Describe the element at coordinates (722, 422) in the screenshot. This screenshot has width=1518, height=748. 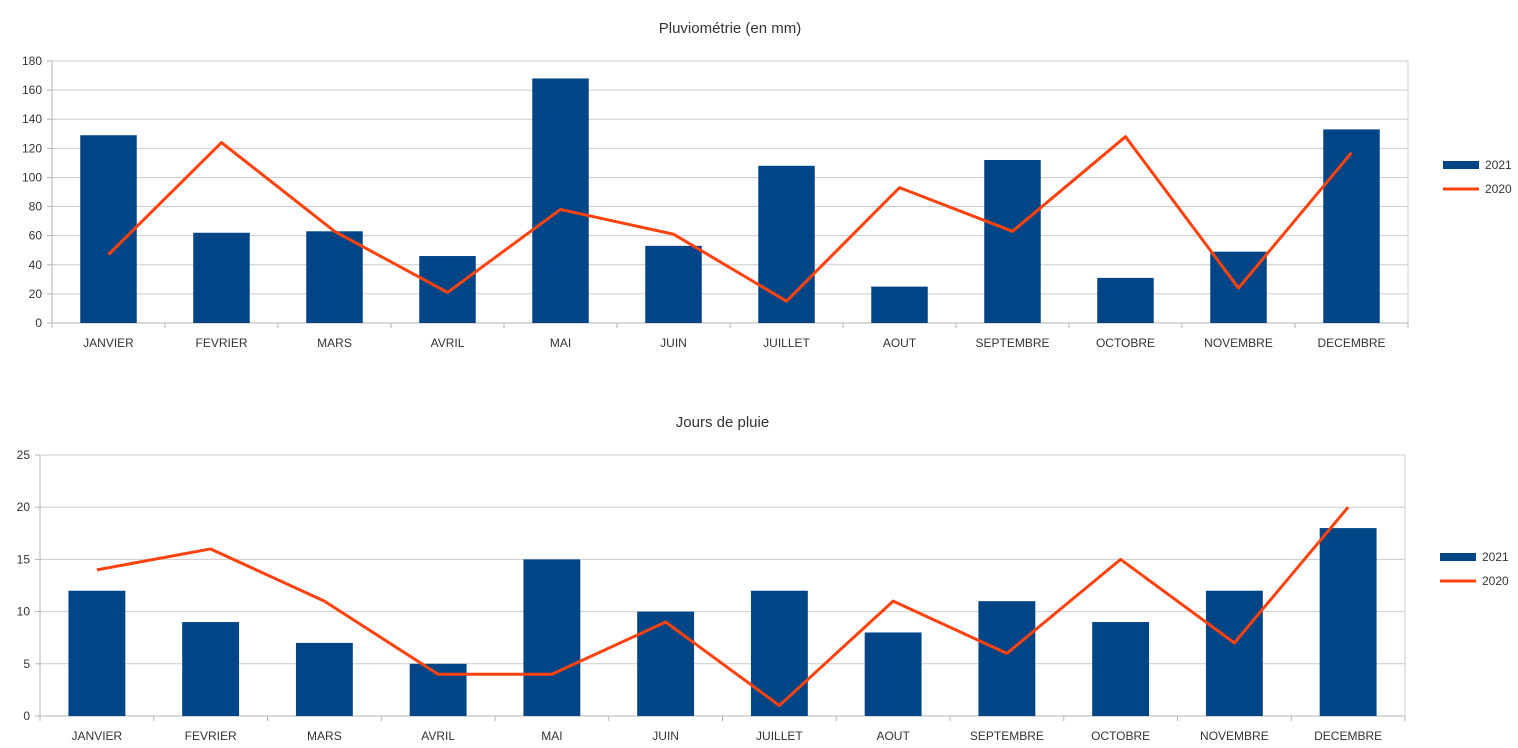
I see `chart-title: Jours de pluie` at that location.